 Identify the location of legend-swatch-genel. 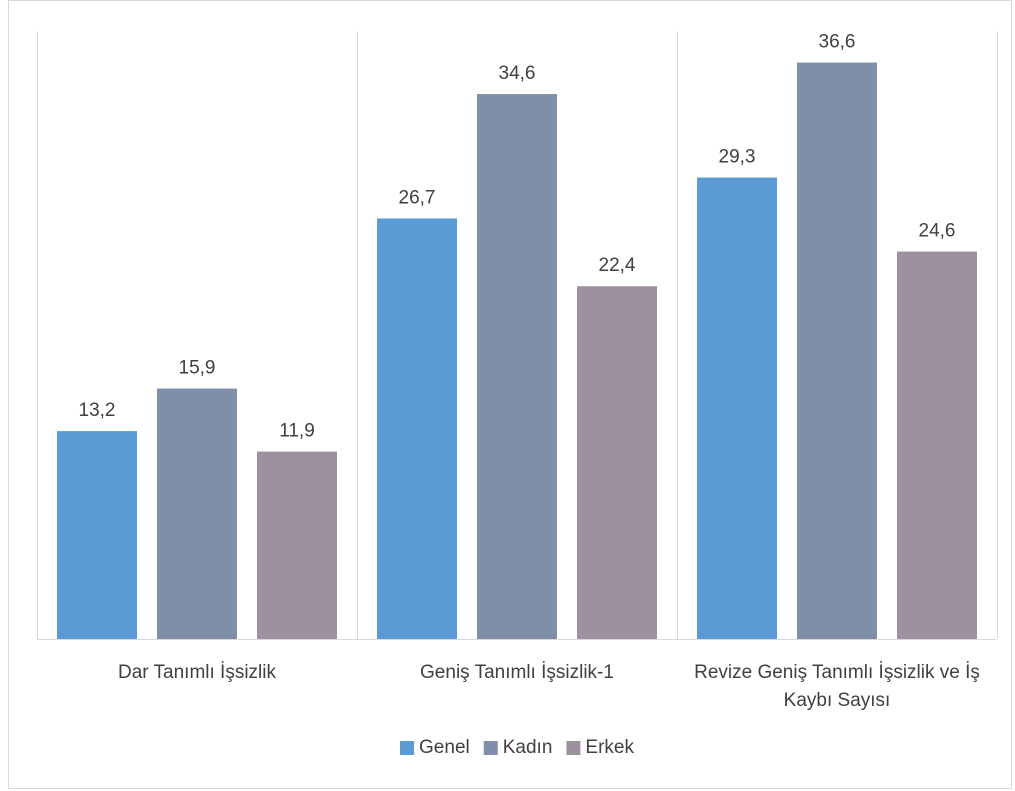
(407, 748).